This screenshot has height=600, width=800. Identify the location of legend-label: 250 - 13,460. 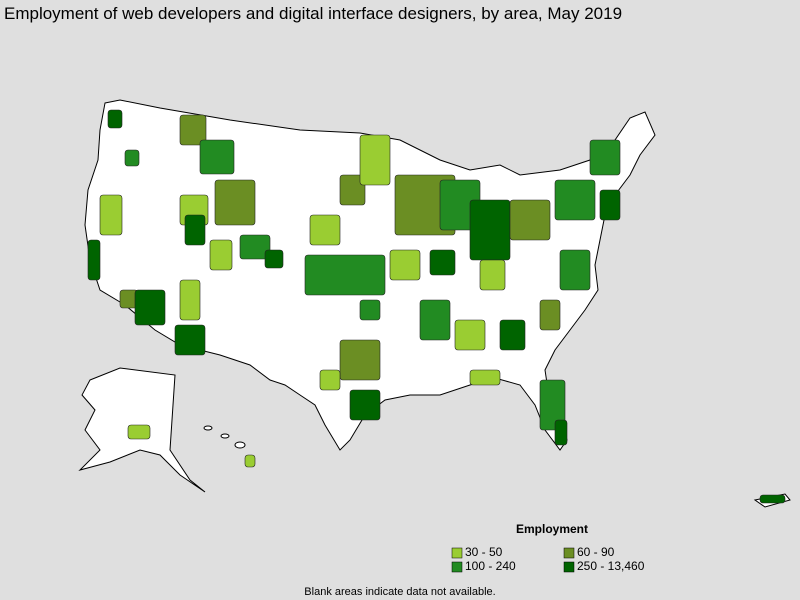
(611, 566).